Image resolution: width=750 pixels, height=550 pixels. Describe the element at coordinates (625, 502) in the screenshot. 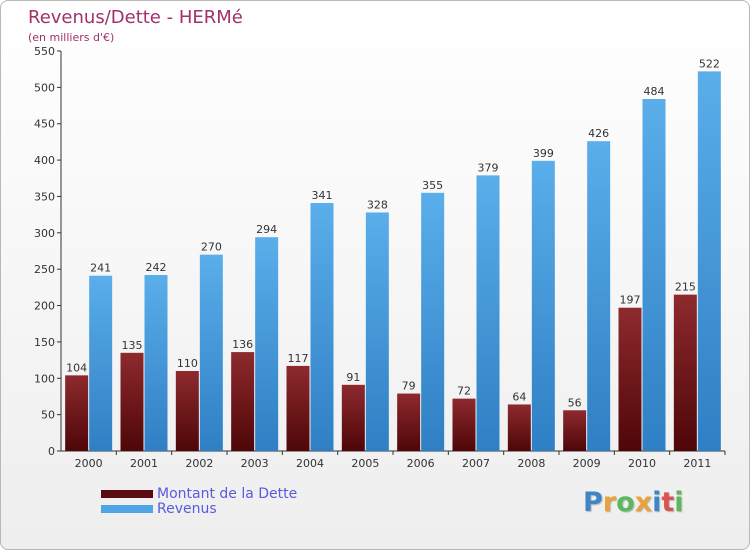

I see `logo-letter: o` at that location.